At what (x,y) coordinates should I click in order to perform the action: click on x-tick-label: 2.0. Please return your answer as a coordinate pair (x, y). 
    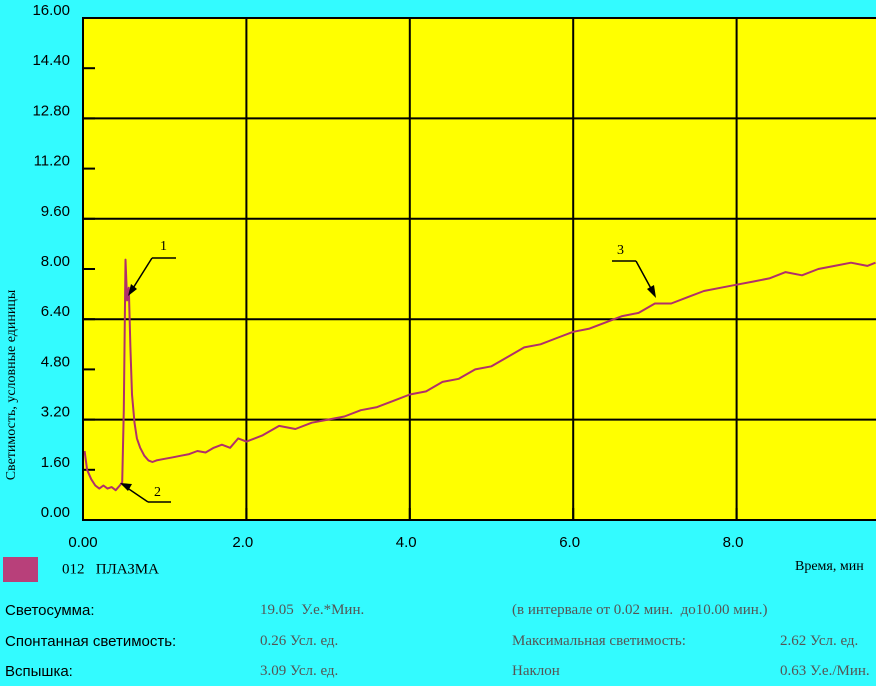
    Looking at the image, I should click on (242, 542).